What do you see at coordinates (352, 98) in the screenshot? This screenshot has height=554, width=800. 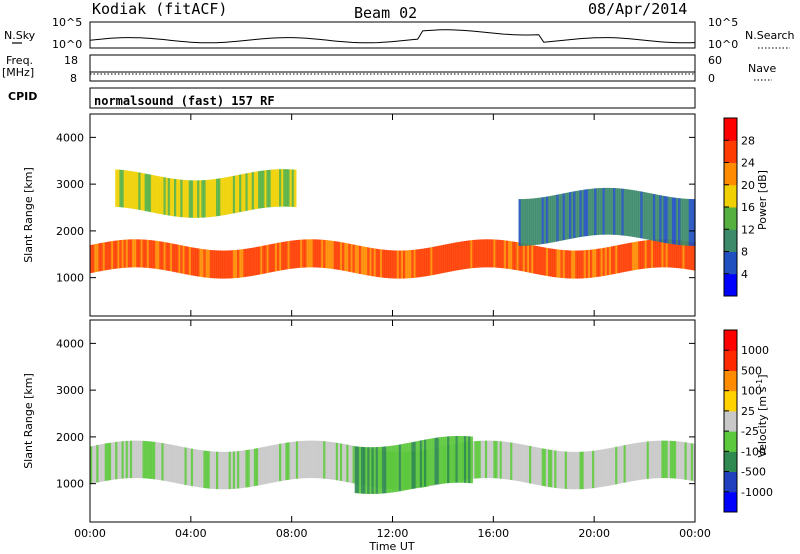 I see `cpid-panel: CPID normalsound (fast) 157 RF` at bounding box center [352, 98].